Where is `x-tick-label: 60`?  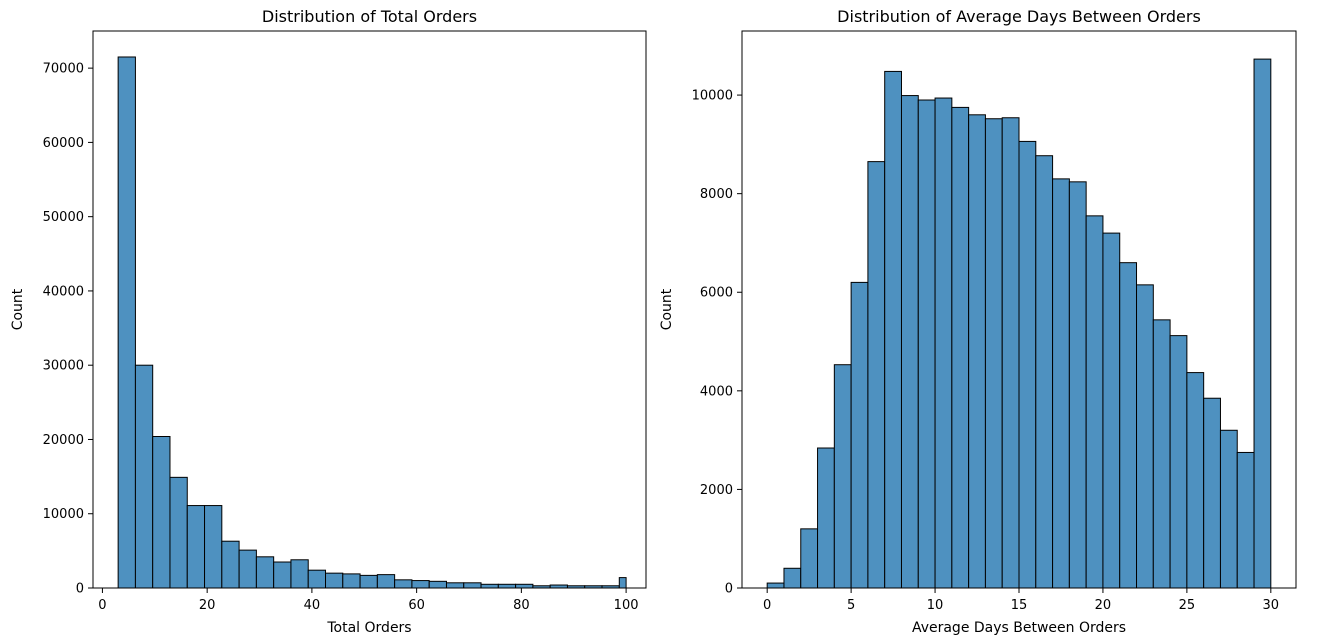 x-tick-label: 60 is located at coordinates (416, 605).